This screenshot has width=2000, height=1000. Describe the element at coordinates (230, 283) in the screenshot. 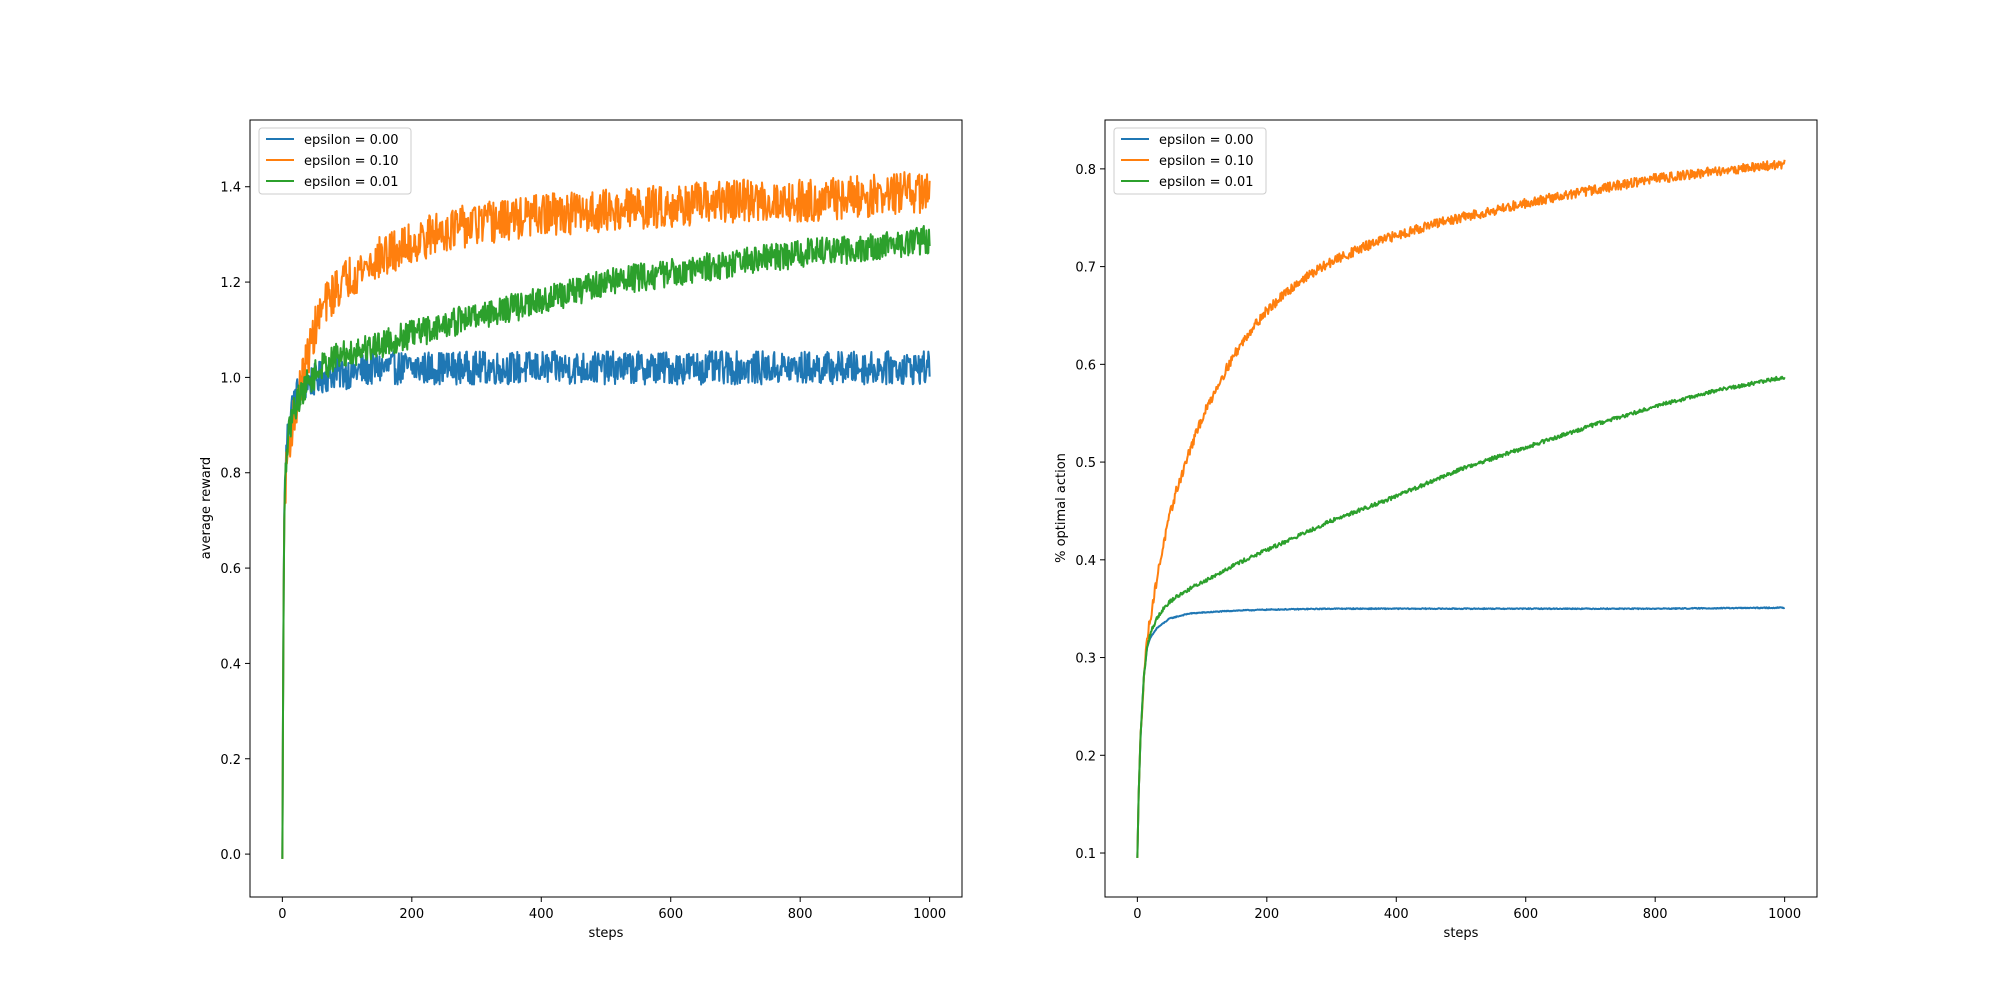

I see `y-tick-label: 1.2` at that location.